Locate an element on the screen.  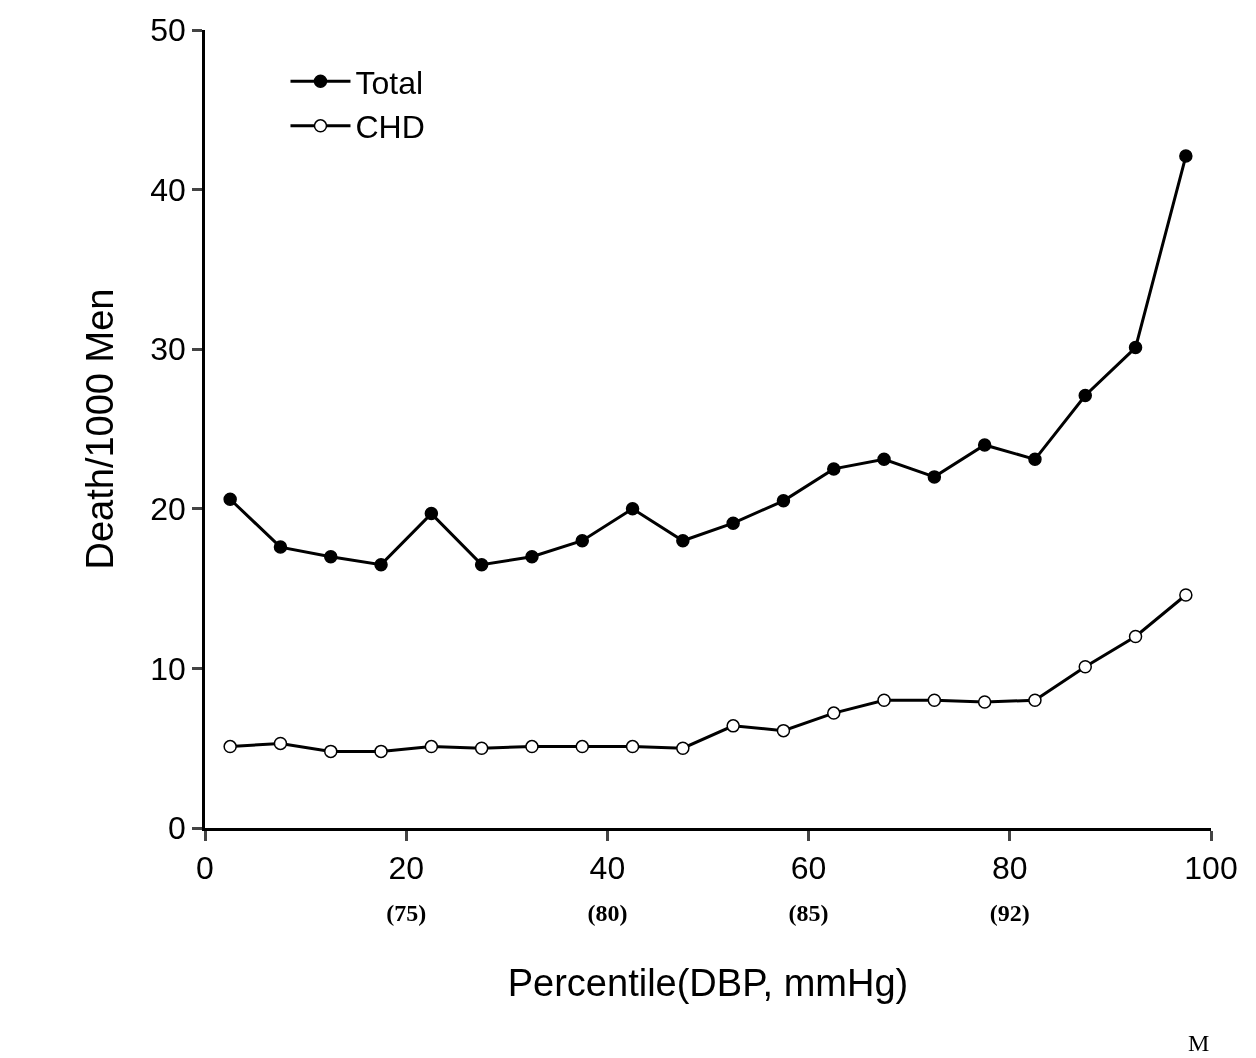
y-tick-label: 20 is located at coordinates (168, 509).